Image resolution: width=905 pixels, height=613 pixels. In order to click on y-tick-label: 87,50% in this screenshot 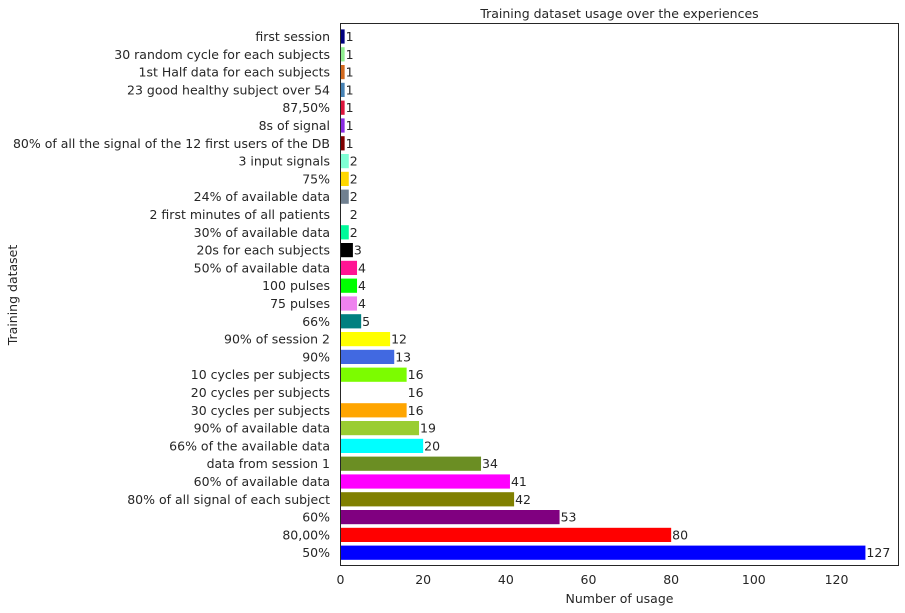, I will do `click(306, 107)`.